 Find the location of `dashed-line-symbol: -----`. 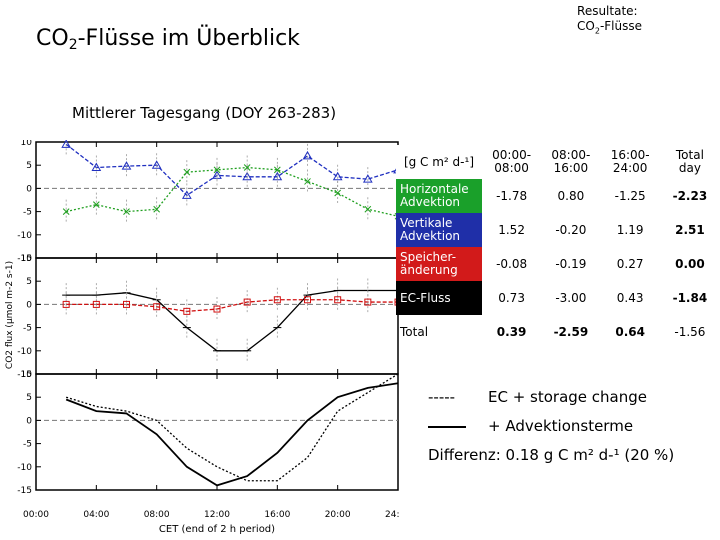

dashed-line-symbol: ----- is located at coordinates (442, 397).